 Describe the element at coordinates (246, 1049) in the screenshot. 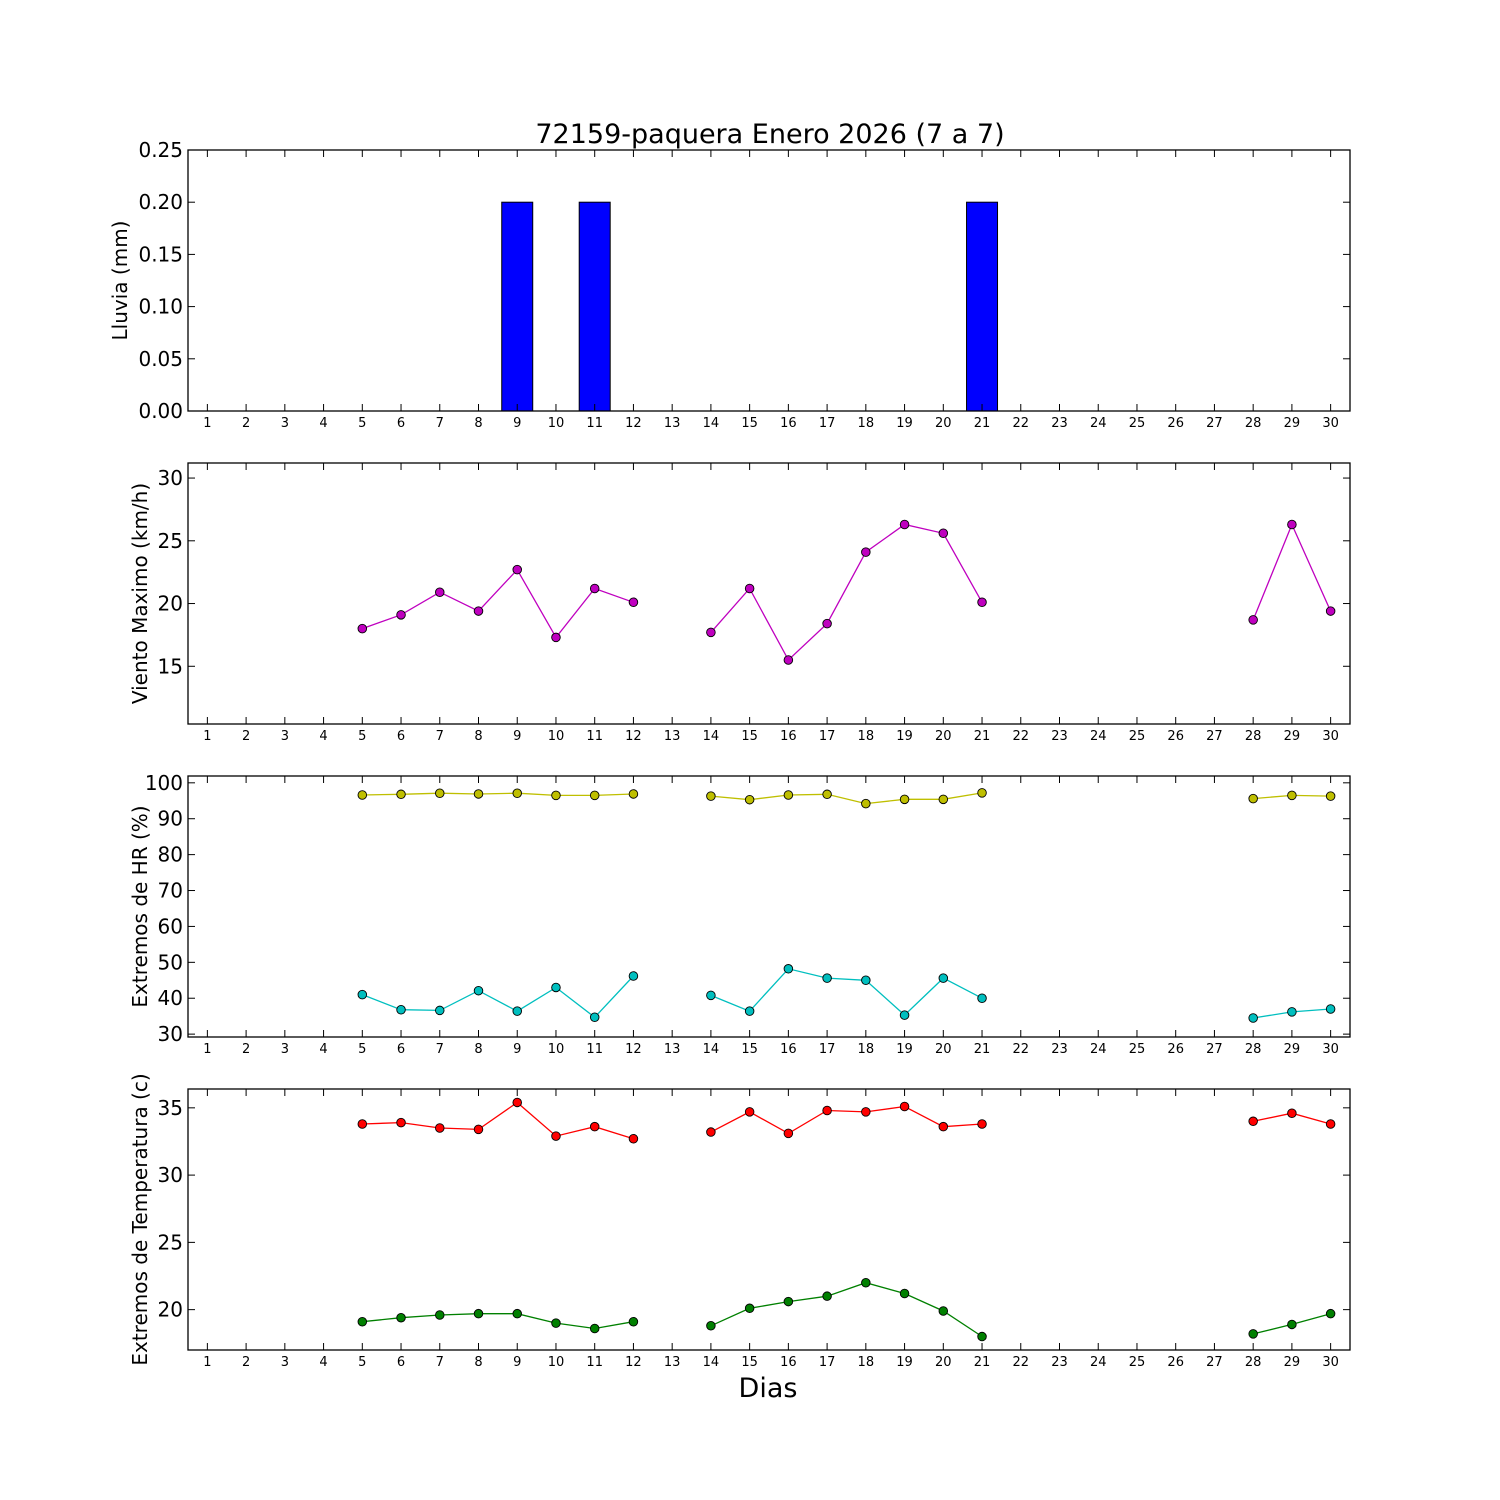

I see `x-tick-label: 2` at that location.